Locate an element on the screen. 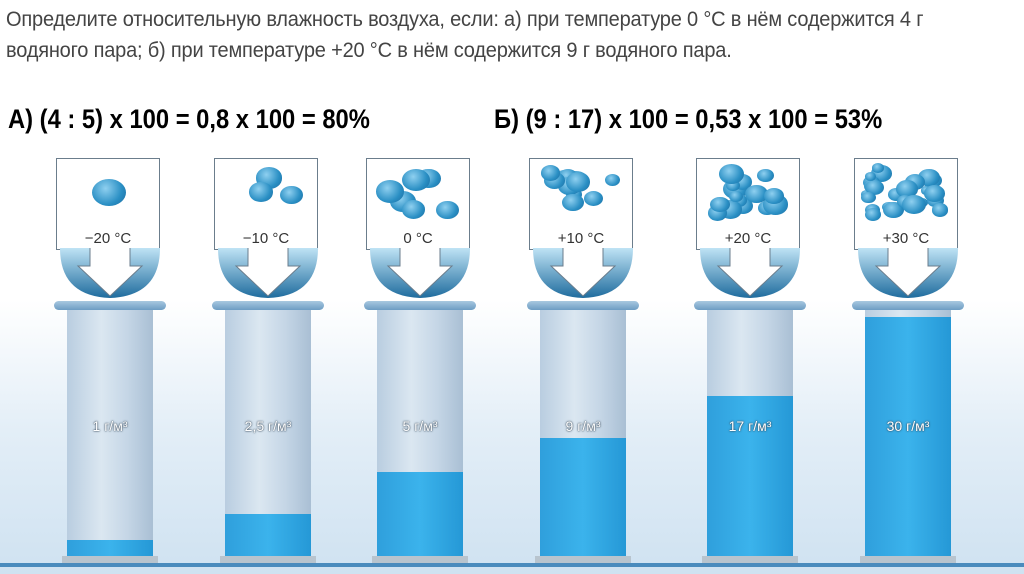 The width and height of the screenshot is (1024, 574). vessel-column: 0 °C 5 г/м³ is located at coordinates (420, 363).